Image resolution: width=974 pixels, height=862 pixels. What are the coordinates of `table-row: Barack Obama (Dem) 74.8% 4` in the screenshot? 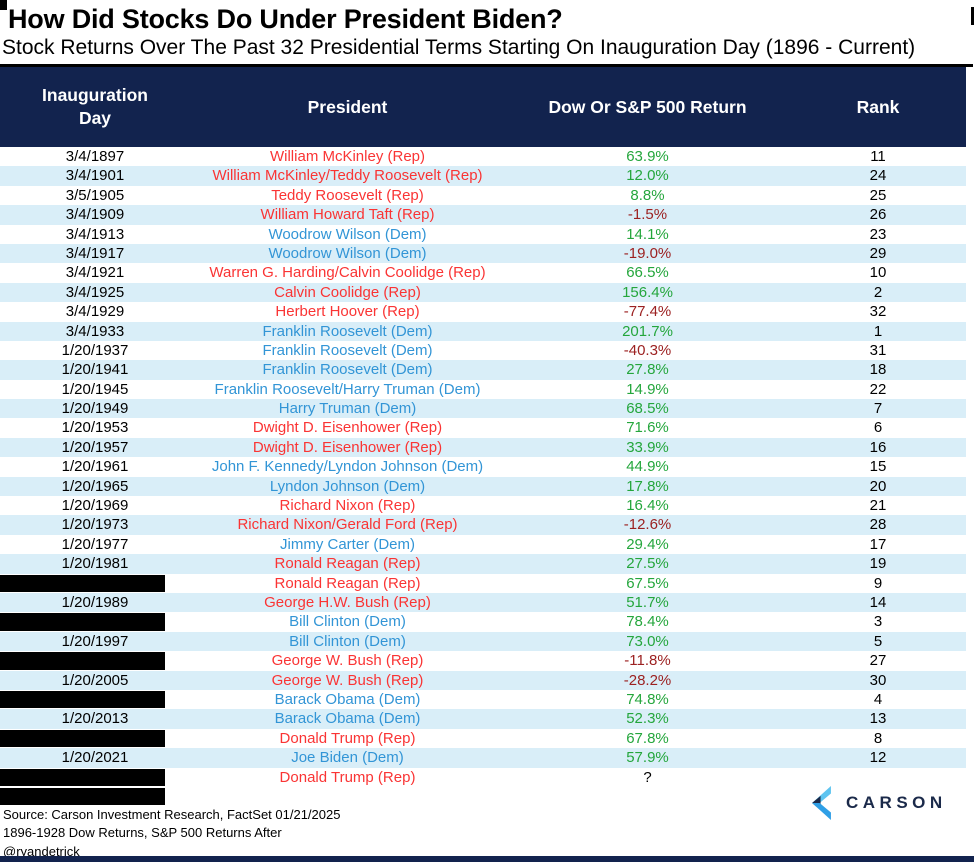 It's located at (483, 699).